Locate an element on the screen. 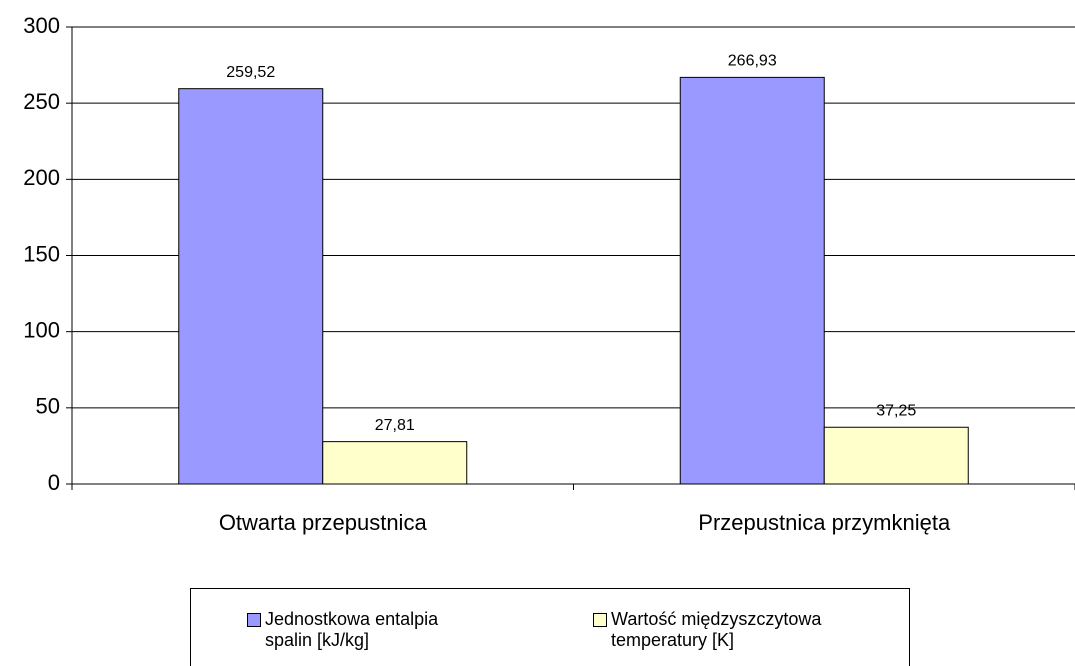  y-tick-label: 100 is located at coordinates (41, 329).